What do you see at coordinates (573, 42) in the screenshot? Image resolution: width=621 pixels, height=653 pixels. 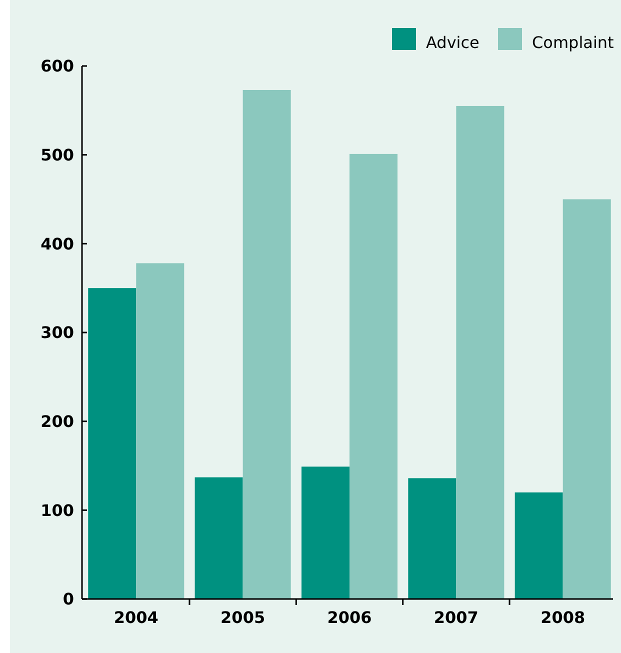 I see `legend-label: Complaint` at bounding box center [573, 42].